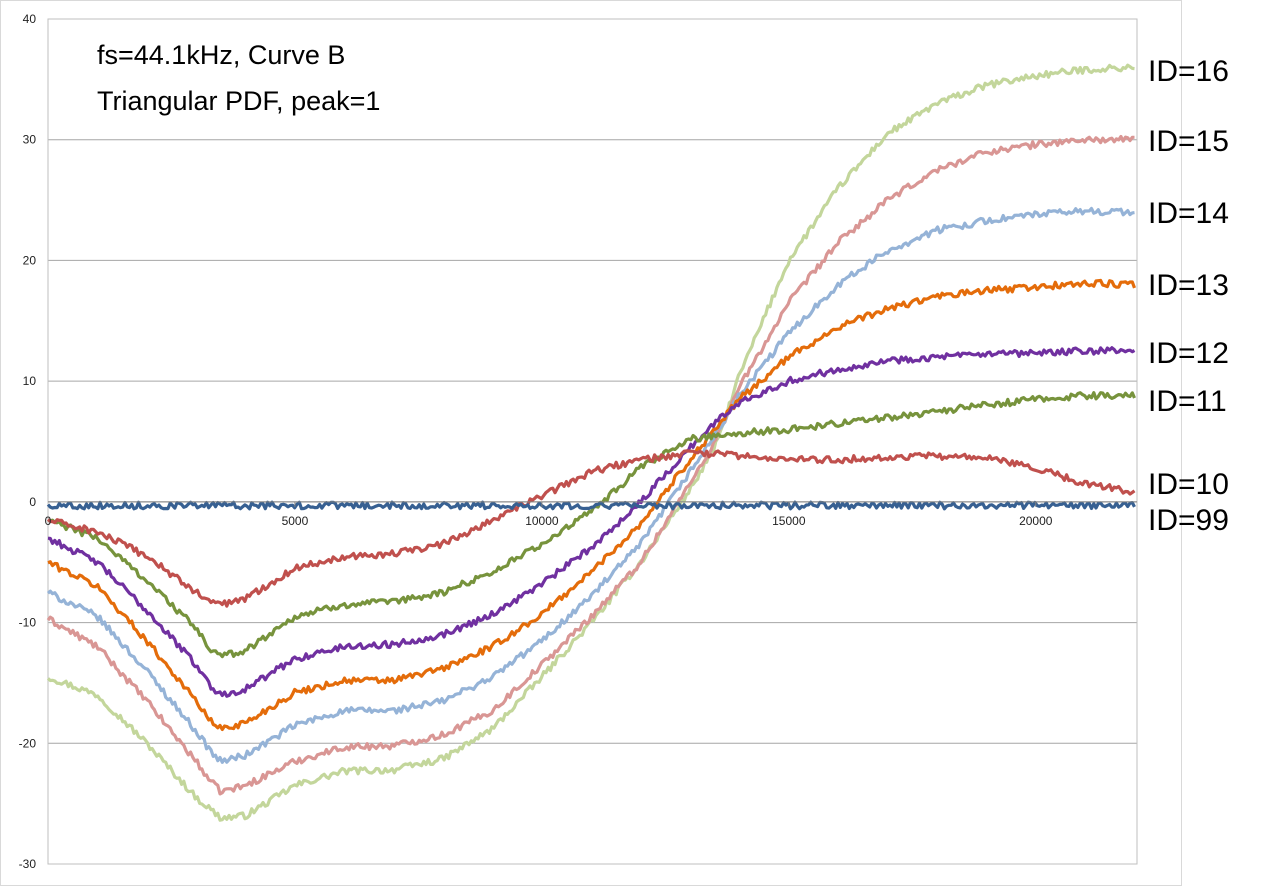 This screenshot has width=1263, height=886. What do you see at coordinates (295, 521) in the screenshot?
I see `x-tick-label: 5000` at bounding box center [295, 521].